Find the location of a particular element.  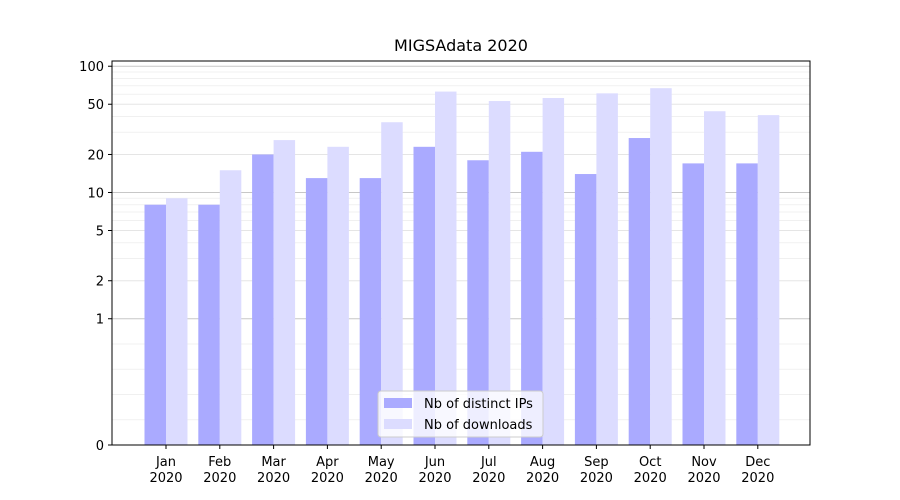

x-tick-label-month: Jun is located at coordinates (434, 462).